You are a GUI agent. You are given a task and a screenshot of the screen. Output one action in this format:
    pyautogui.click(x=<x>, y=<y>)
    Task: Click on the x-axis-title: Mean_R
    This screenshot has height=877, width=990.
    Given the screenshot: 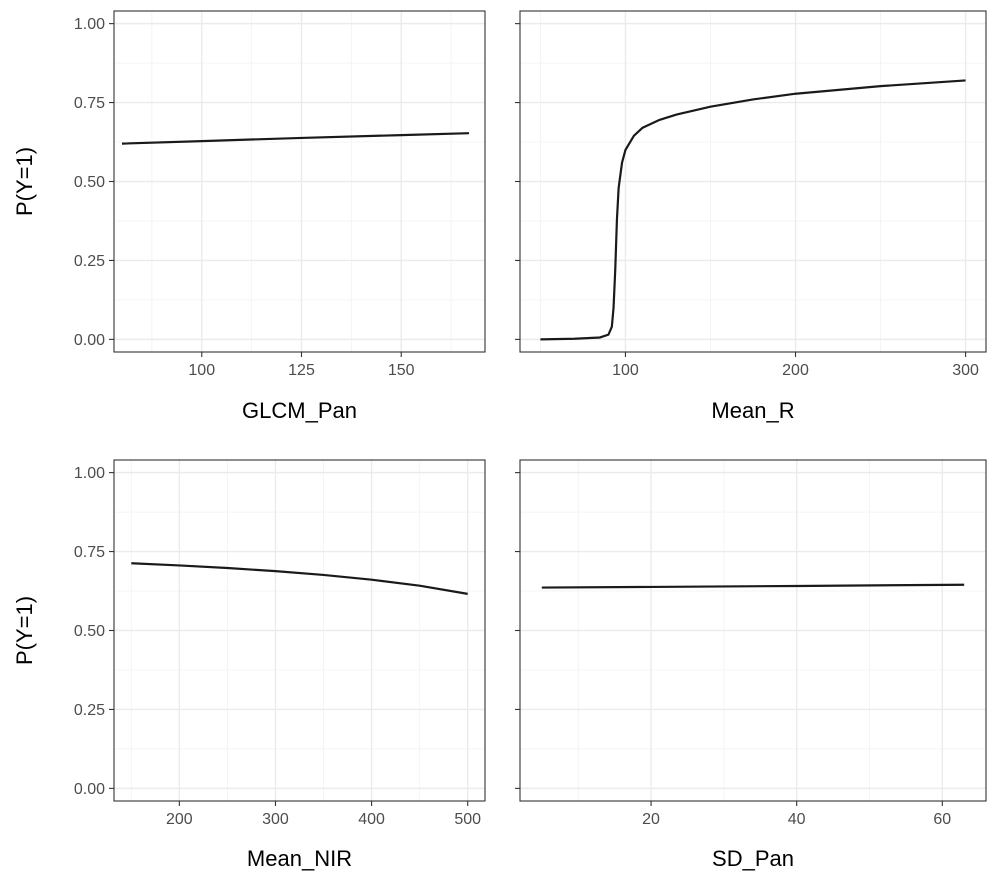 What is the action you would take?
    pyautogui.click(x=752, y=410)
    